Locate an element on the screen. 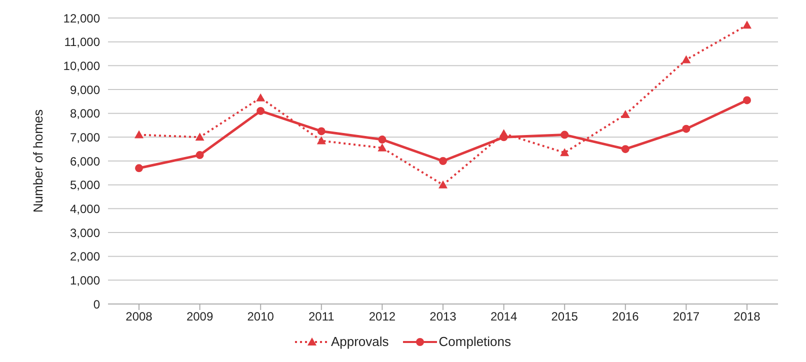  y-tick-label: 8,000 is located at coordinates (85, 113).